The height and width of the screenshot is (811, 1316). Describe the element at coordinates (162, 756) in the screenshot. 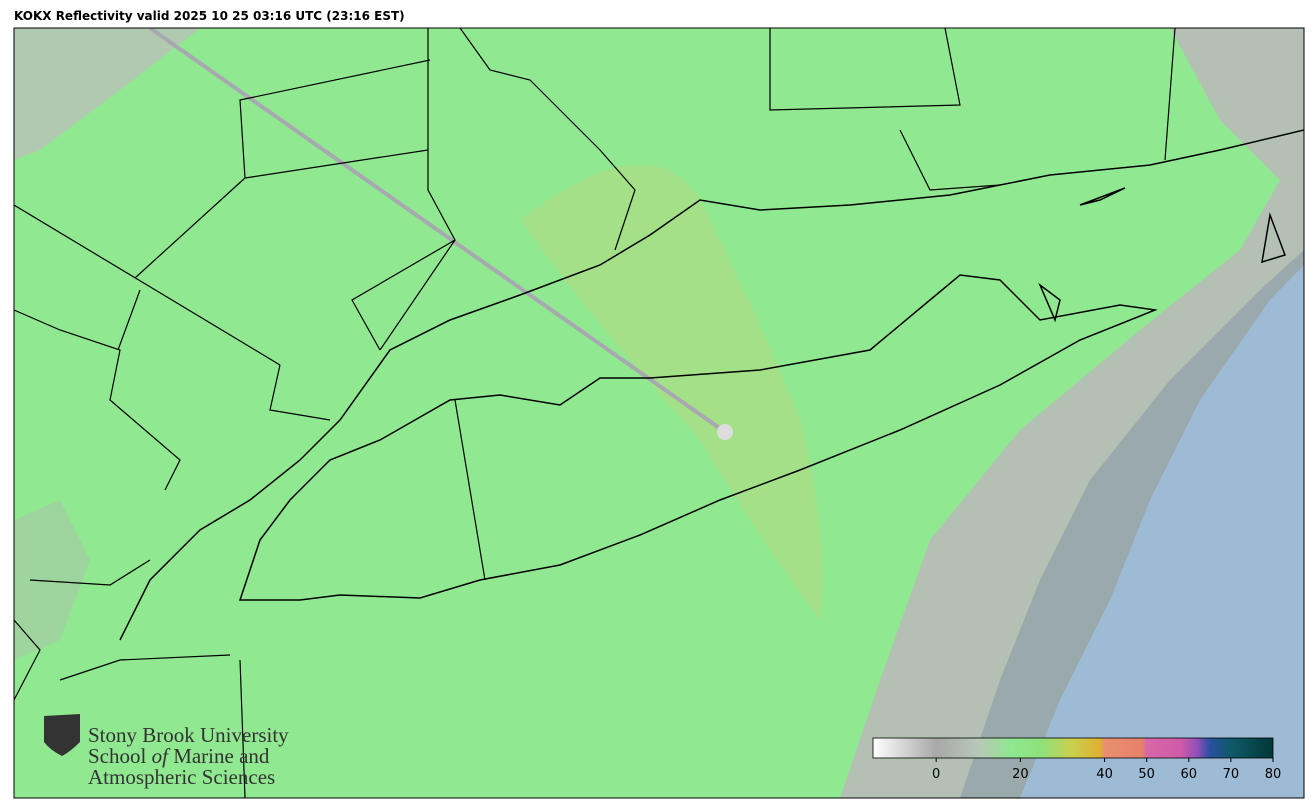

I see `logo-word: of` at that location.